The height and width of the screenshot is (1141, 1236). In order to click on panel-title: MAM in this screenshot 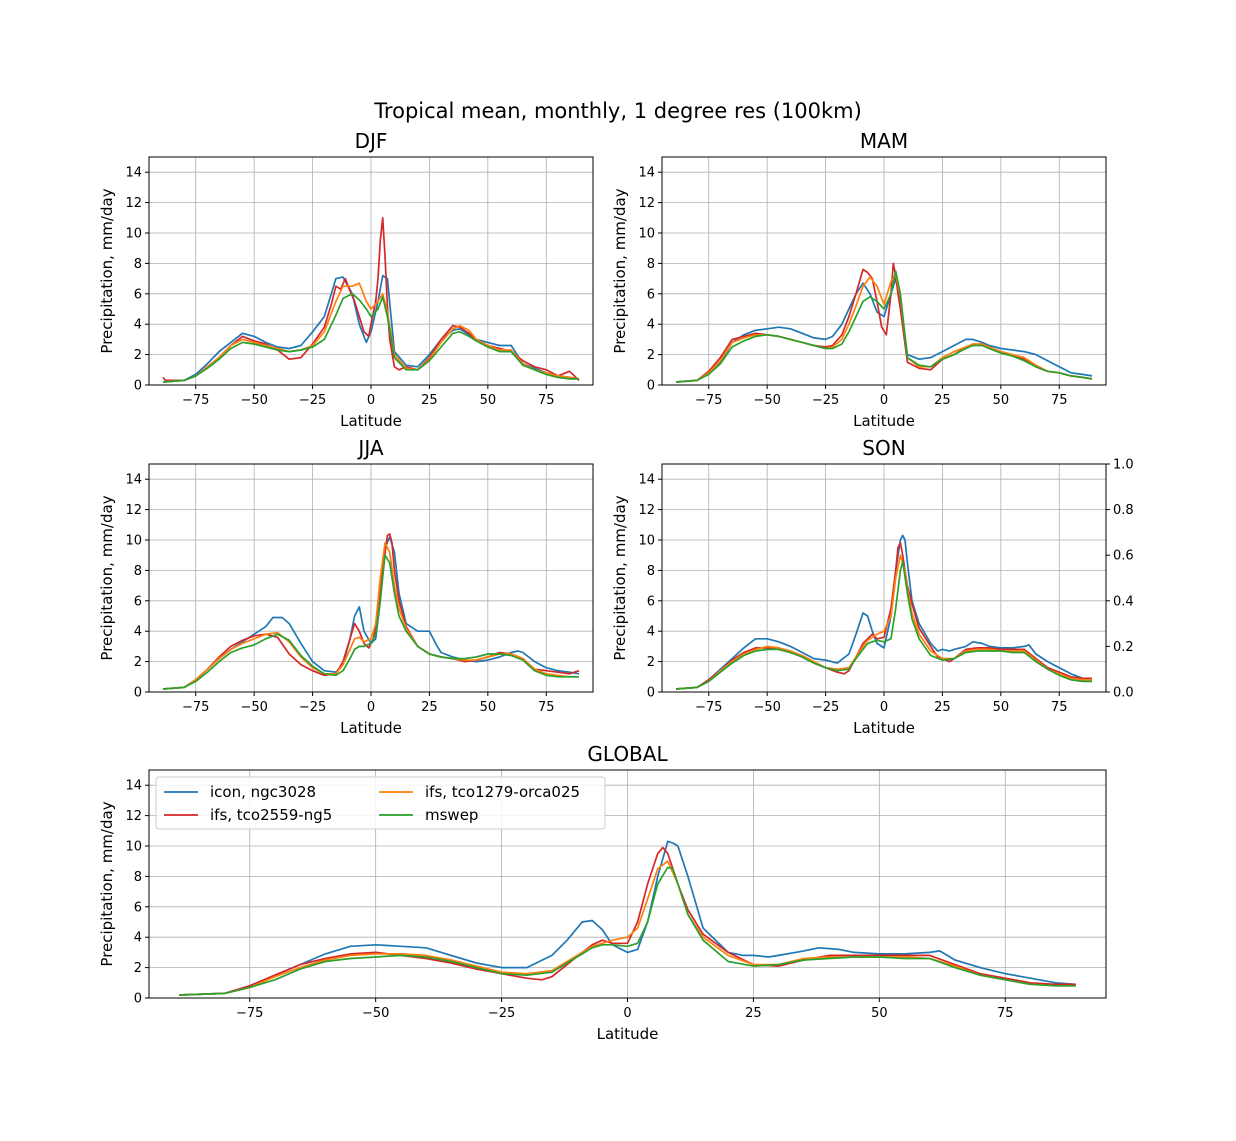, I will do `click(884, 141)`.